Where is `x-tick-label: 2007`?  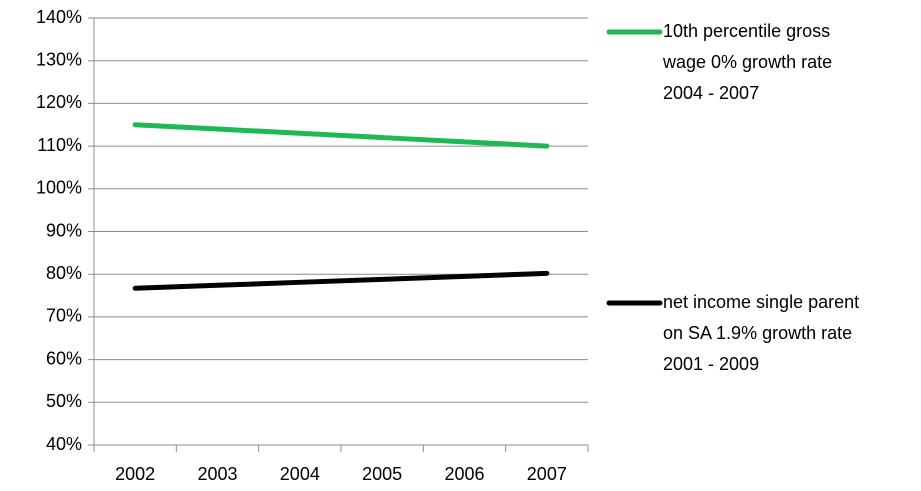 x-tick-label: 2007 is located at coordinates (547, 474).